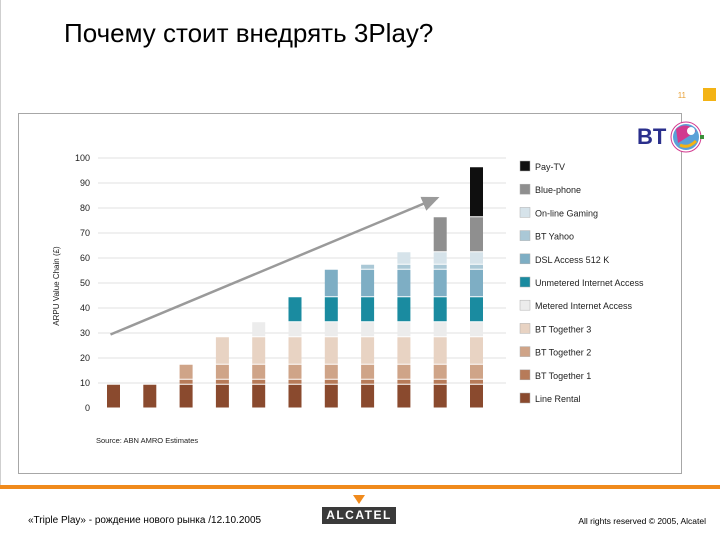  I want to click on legend-label: Unmetered Internet Access, so click(589, 283).